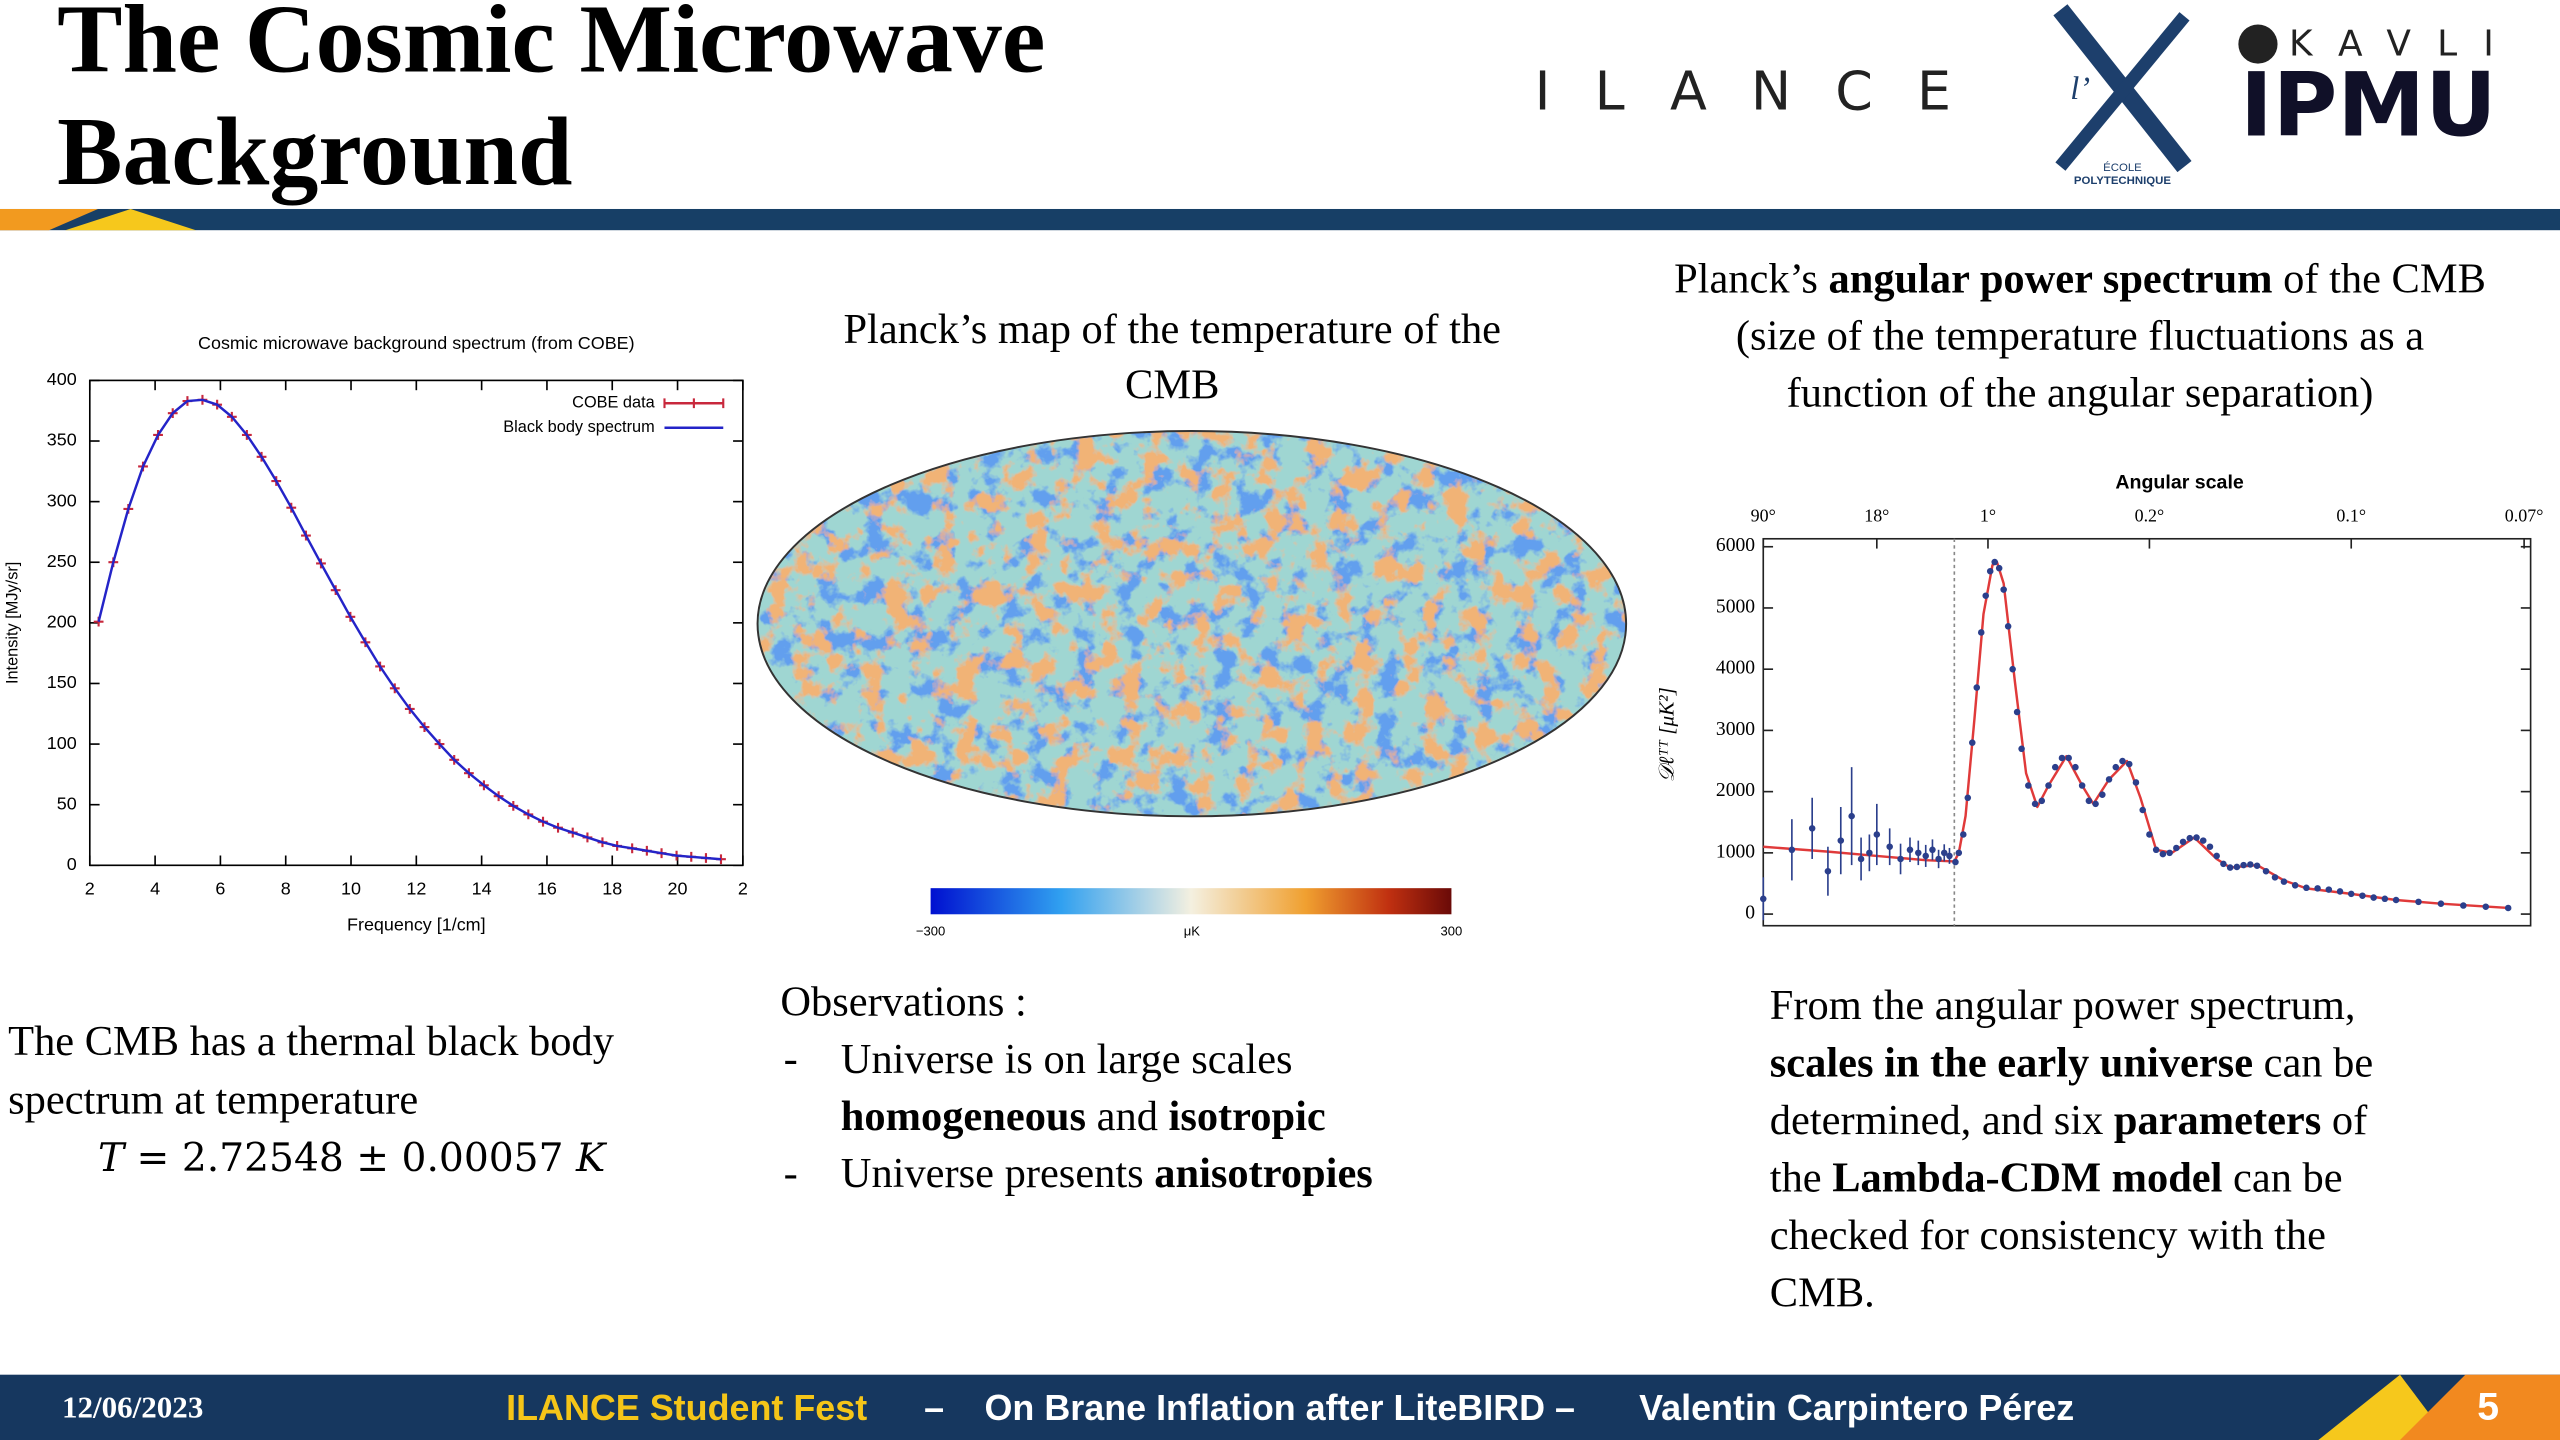  What do you see at coordinates (1279, 1407) in the screenshot?
I see `footer-talk: On Brane Inflation after LiteBIRD –` at bounding box center [1279, 1407].